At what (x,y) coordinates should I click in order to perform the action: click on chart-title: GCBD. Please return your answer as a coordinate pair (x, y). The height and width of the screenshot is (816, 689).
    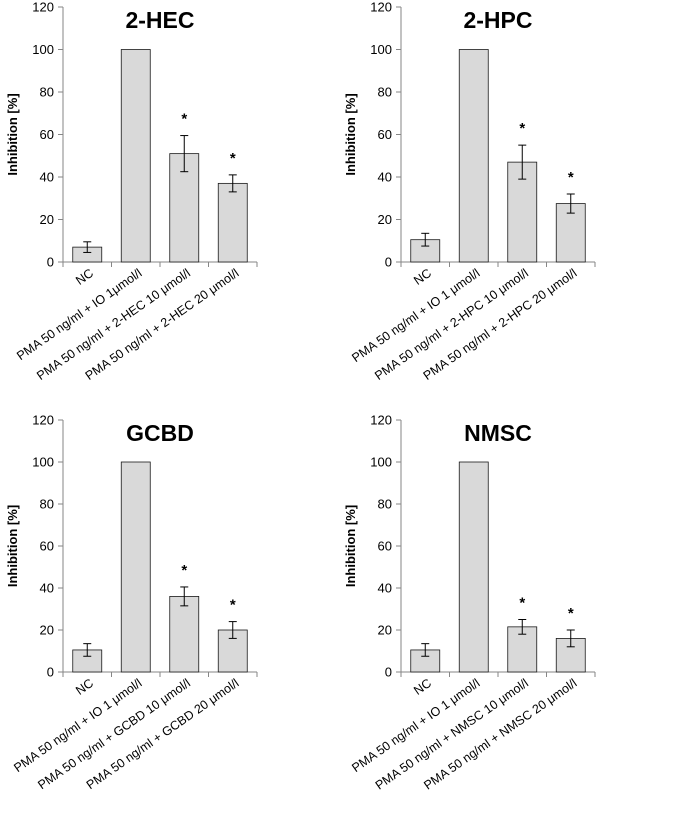
    Looking at the image, I should click on (160, 433).